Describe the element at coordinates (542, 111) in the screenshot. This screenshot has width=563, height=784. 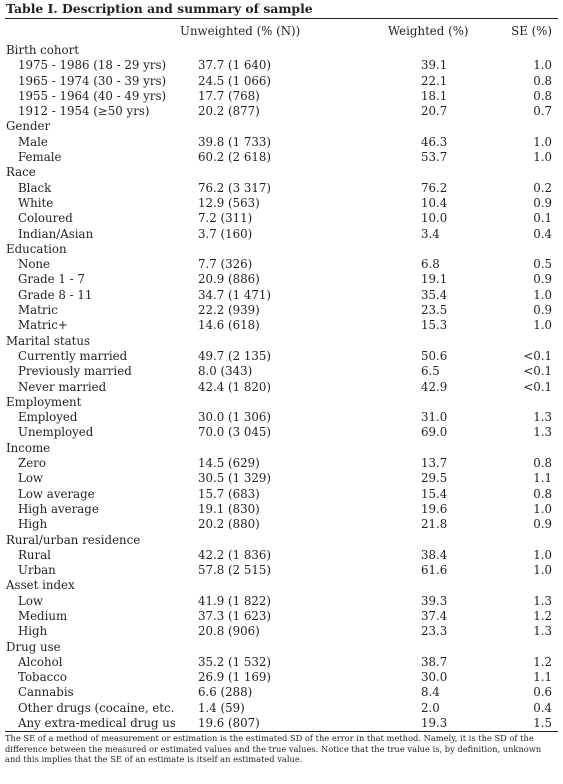
I see `se-cell: 0.7` at that location.